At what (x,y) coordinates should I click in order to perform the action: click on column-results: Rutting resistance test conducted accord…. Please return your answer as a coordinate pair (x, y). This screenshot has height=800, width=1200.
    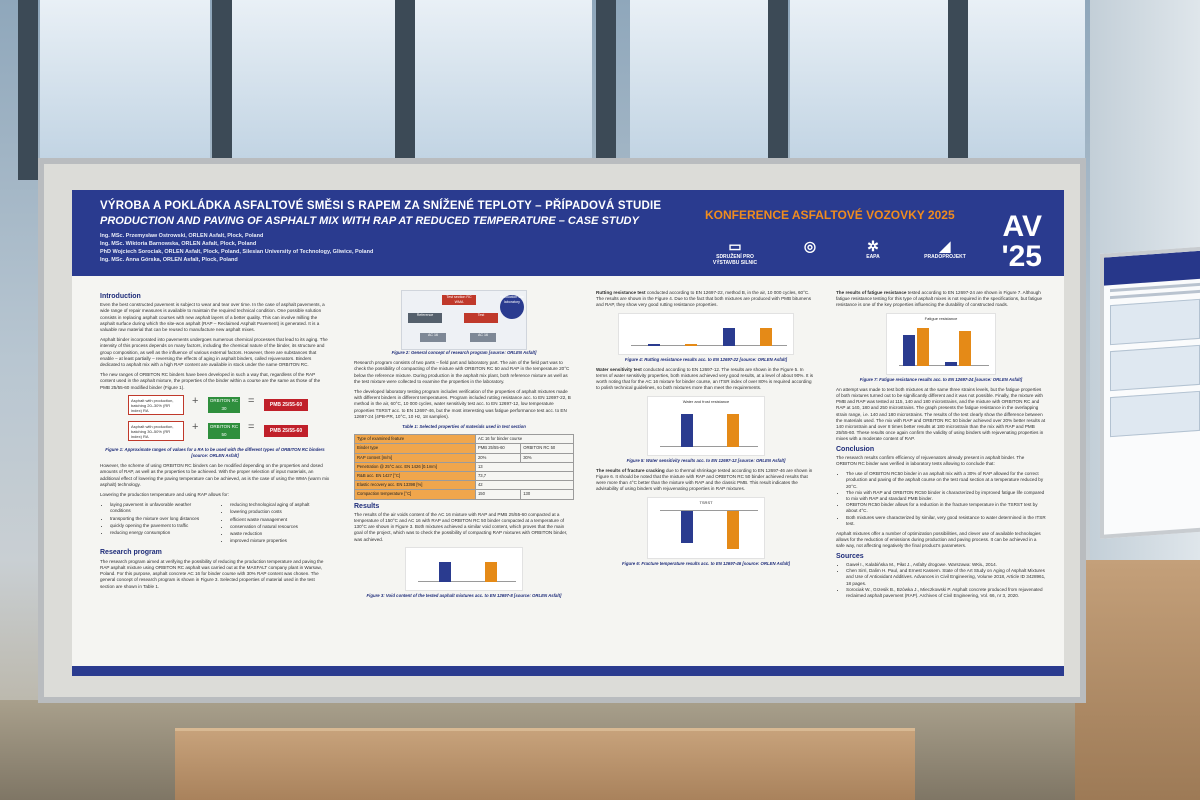
    Looking at the image, I should click on (706, 475).